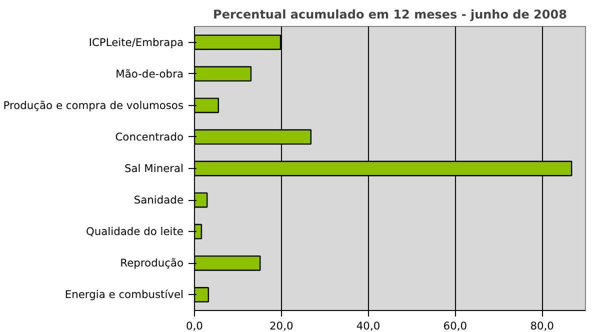  I want to click on x-tick-label: 20,0, so click(282, 326).